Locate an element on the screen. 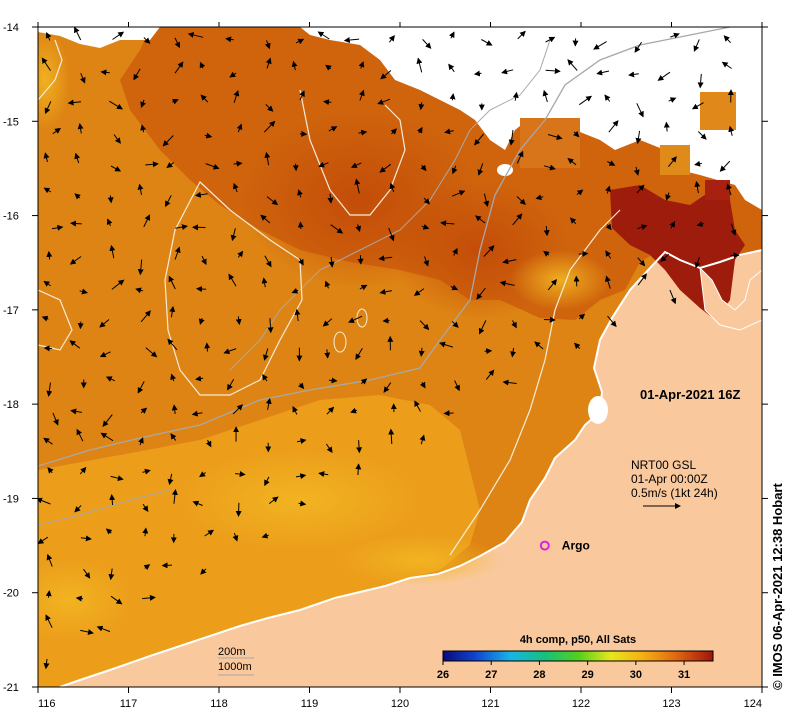  argo-float-marker is located at coordinates (544, 545).